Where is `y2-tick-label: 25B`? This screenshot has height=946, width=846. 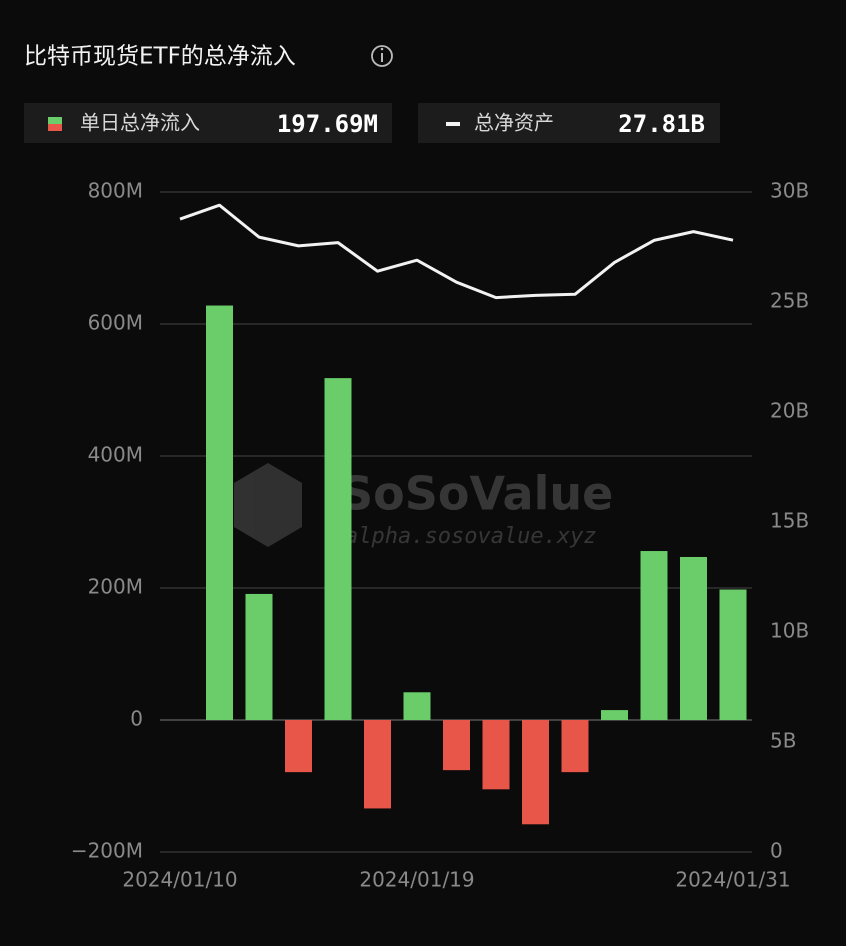
y2-tick-label: 25B is located at coordinates (789, 301).